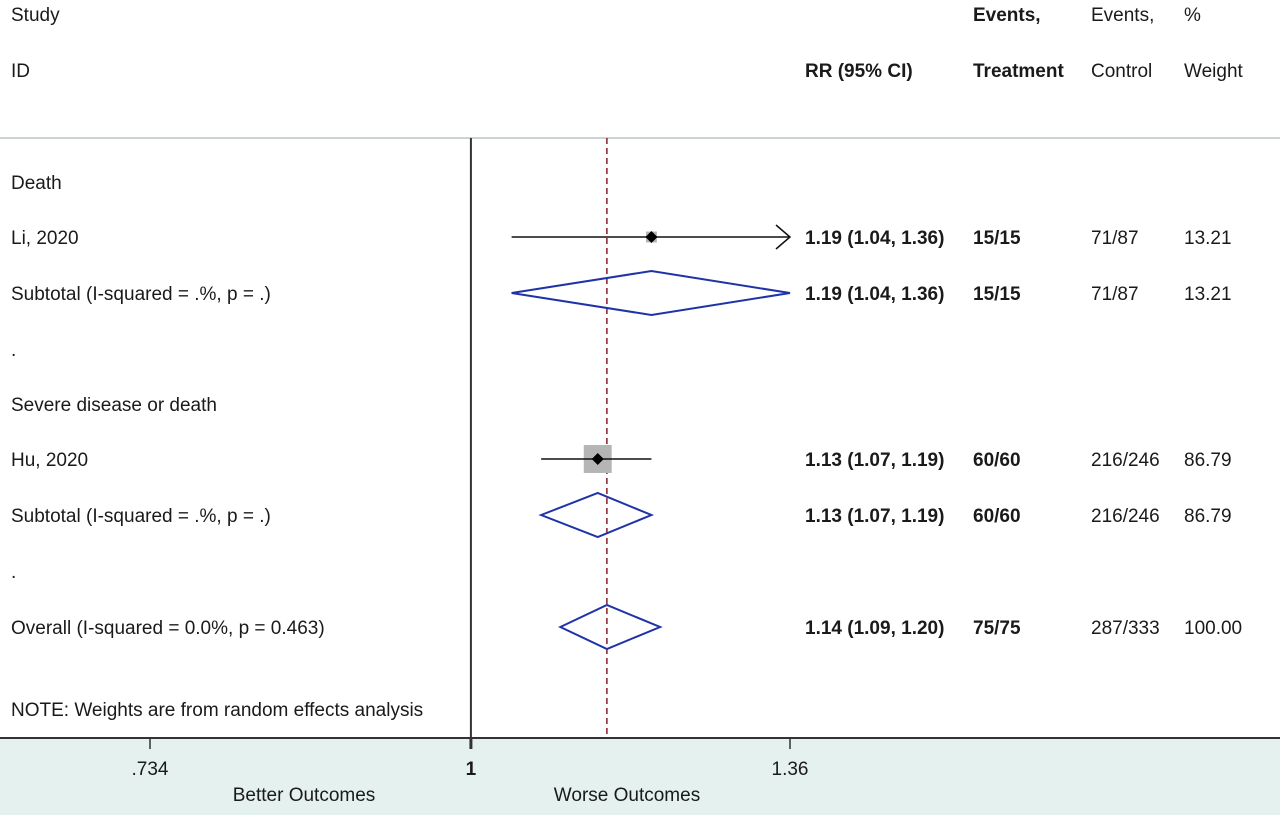 The width and height of the screenshot is (1280, 815). I want to click on subtotal-2-treatment-events: 15/15, so click(997, 294).